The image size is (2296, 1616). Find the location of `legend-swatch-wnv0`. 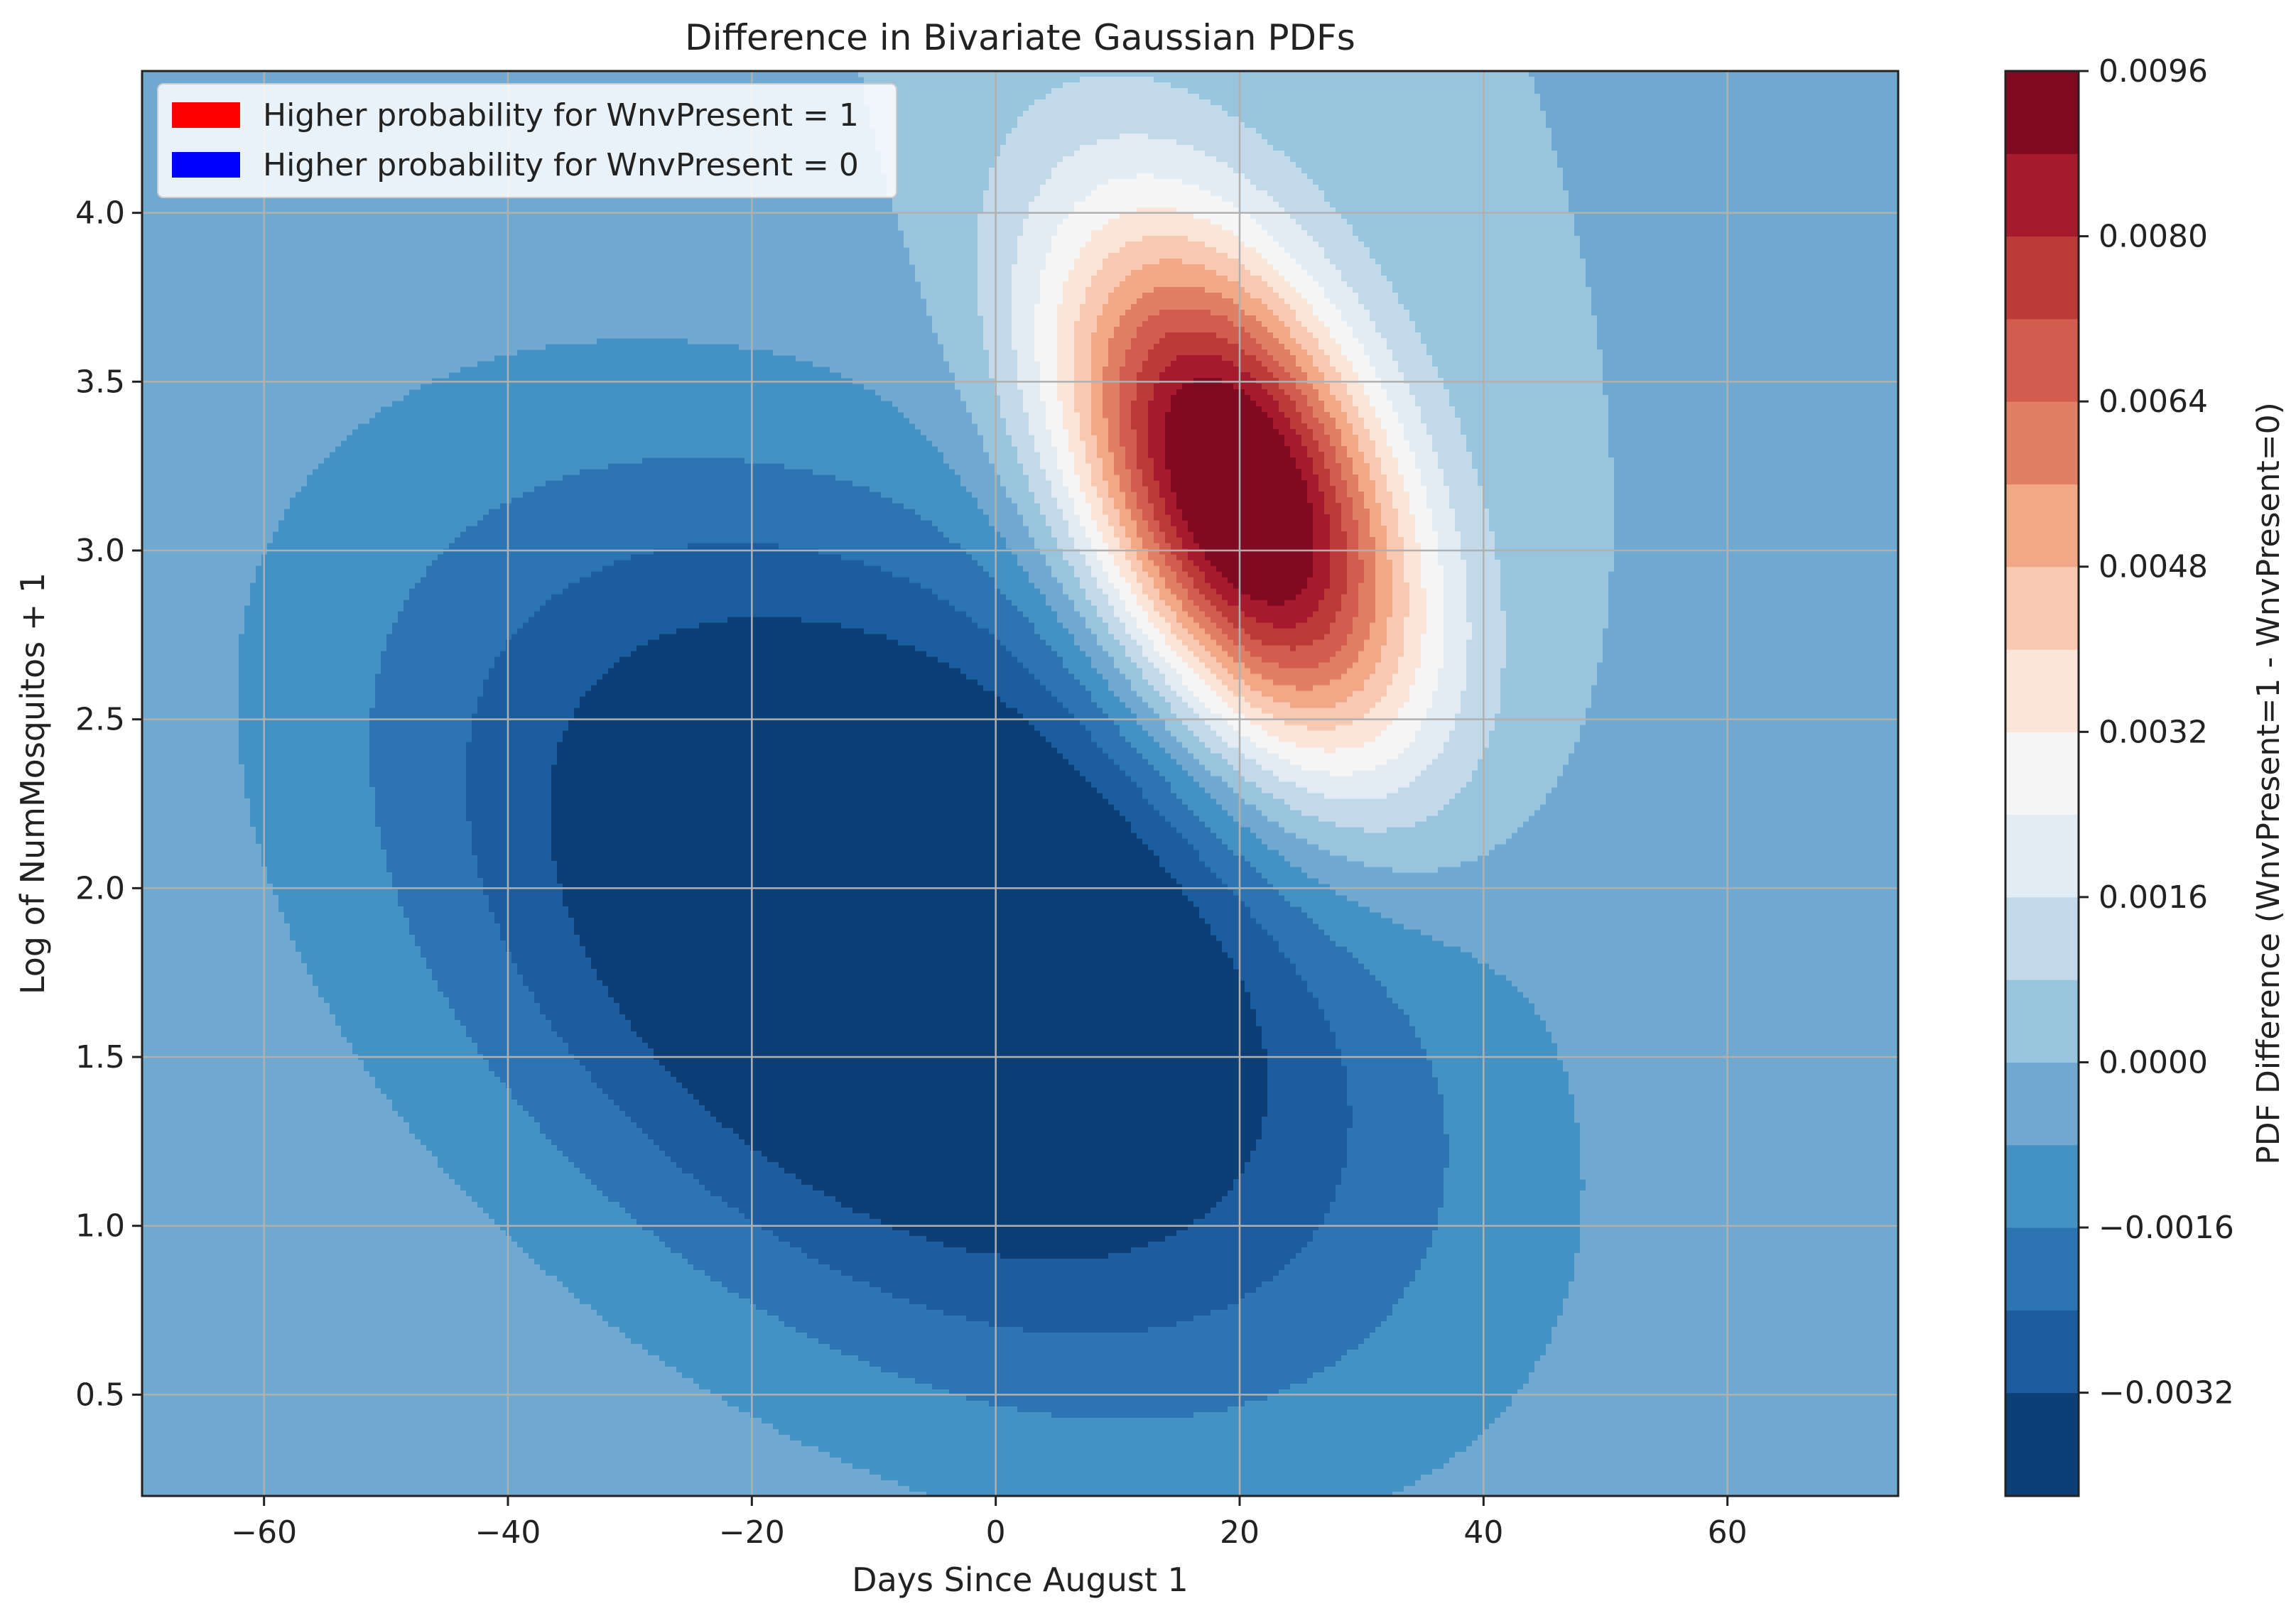

legend-swatch-wnv0 is located at coordinates (206, 165).